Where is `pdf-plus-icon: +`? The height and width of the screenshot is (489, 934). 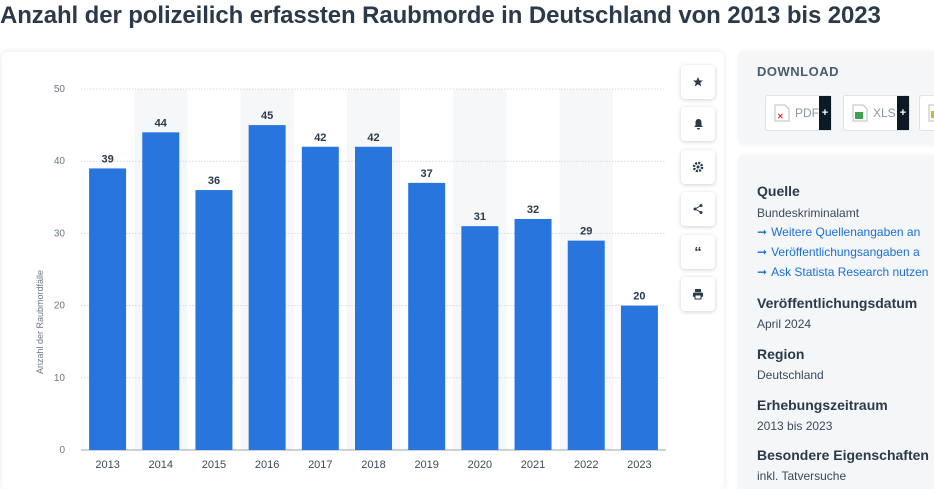 pdf-plus-icon: + is located at coordinates (825, 113).